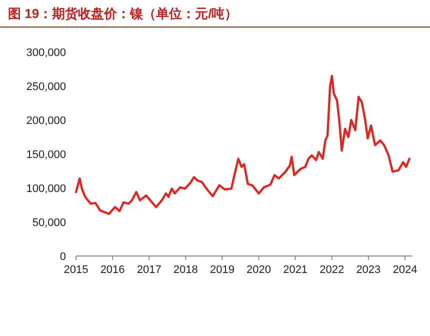 The height and width of the screenshot is (336, 430). Describe the element at coordinates (185, 270) in the screenshot. I see `x-tick-label: 2018` at that location.